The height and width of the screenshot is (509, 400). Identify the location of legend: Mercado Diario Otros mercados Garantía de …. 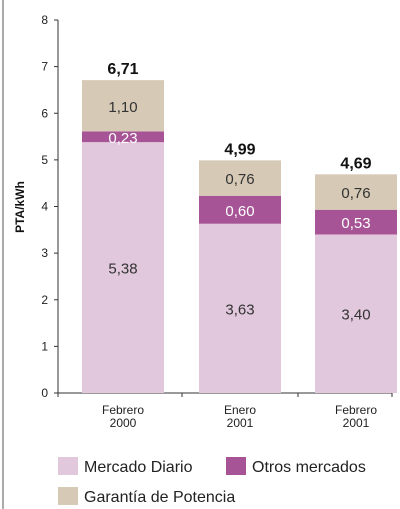
(212, 481).